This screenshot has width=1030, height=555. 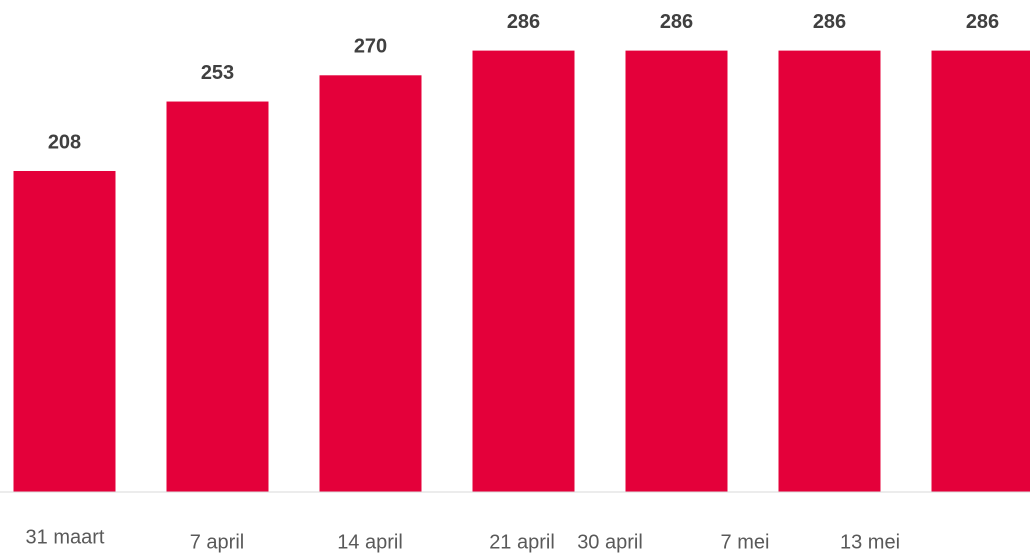 What do you see at coordinates (217, 542) in the screenshot?
I see `x-tick-label: 7 april` at bounding box center [217, 542].